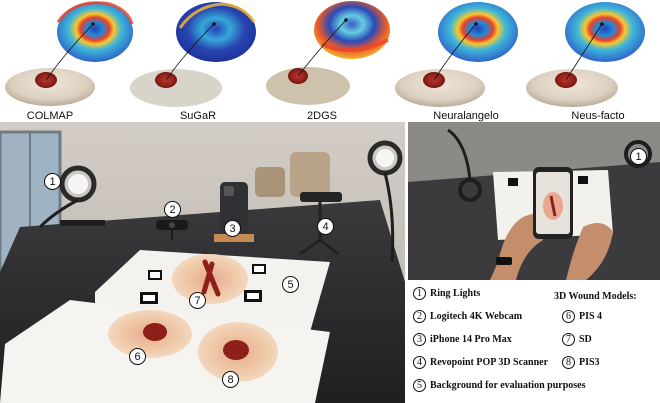 This screenshot has width=660, height=403. Describe the element at coordinates (585, 54) in the screenshot. I see `recon-neus-facto` at that location.